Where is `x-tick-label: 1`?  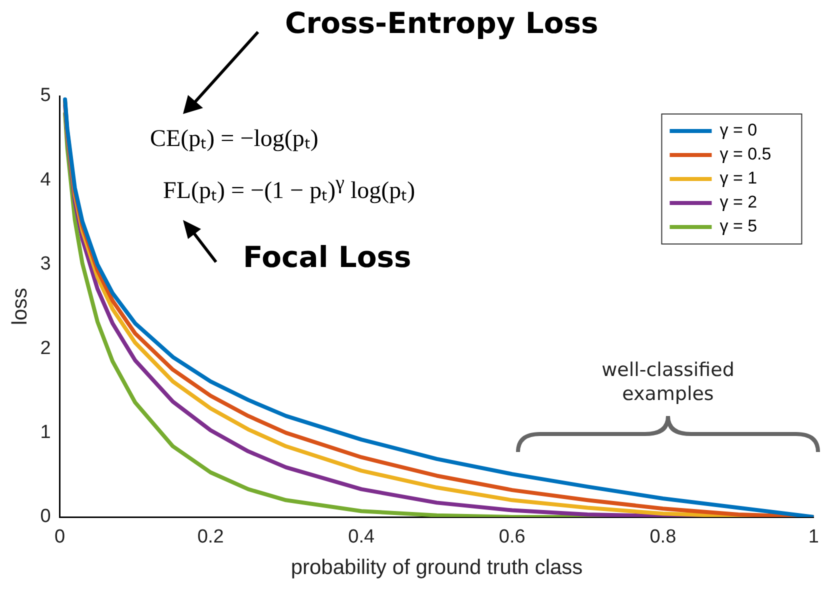 x-tick-label: 1 is located at coordinates (814, 537).